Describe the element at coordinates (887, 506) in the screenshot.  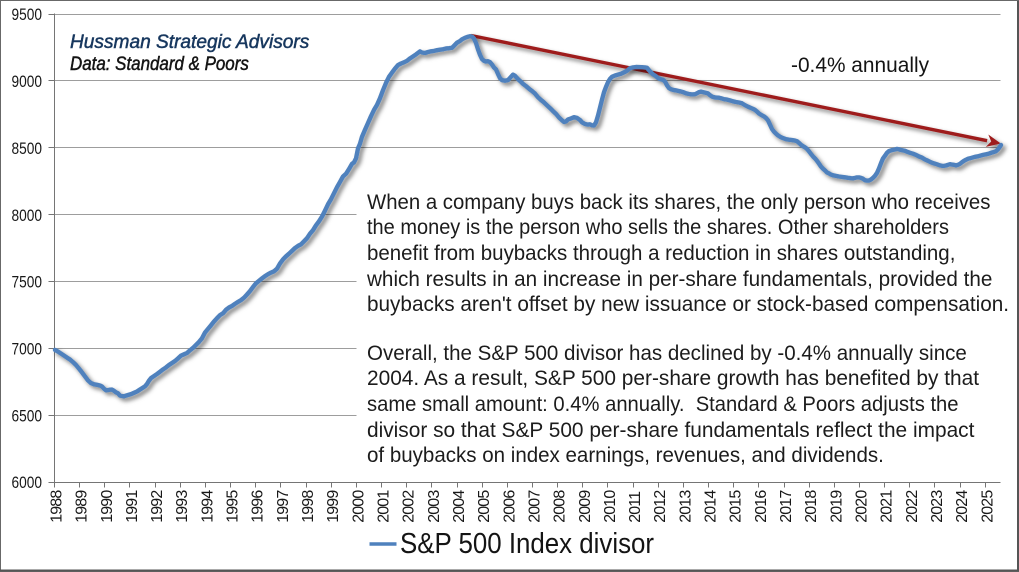
I see `svg-text: 2021` at that location.